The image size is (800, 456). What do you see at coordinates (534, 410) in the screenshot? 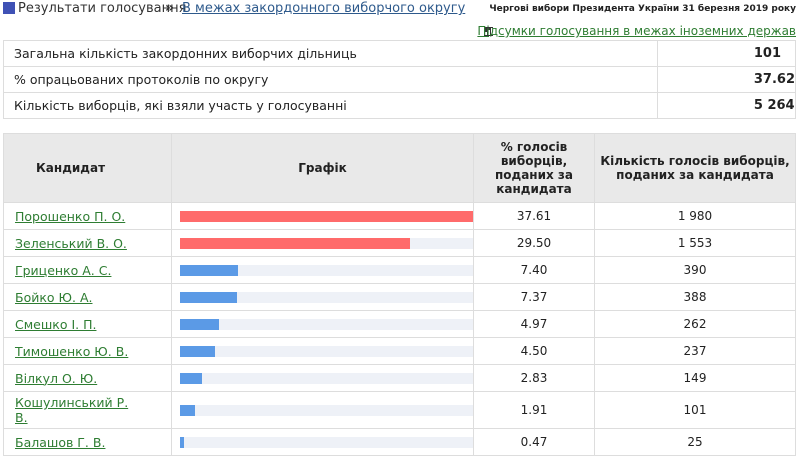
I see `percent-cell: 1.91` at bounding box center [534, 410].